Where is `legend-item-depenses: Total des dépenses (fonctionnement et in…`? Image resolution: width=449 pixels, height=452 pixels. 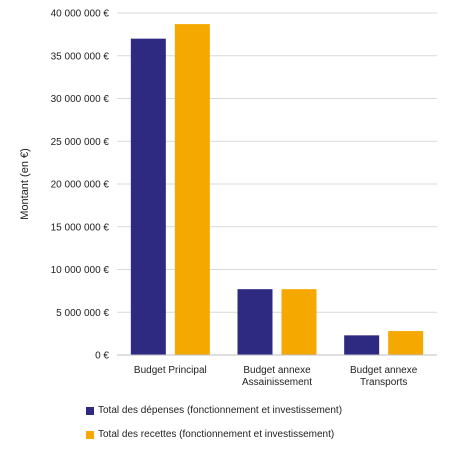
legend-item-depenses: Total des dépenses (fonctionnement et in… is located at coordinates (214, 410).